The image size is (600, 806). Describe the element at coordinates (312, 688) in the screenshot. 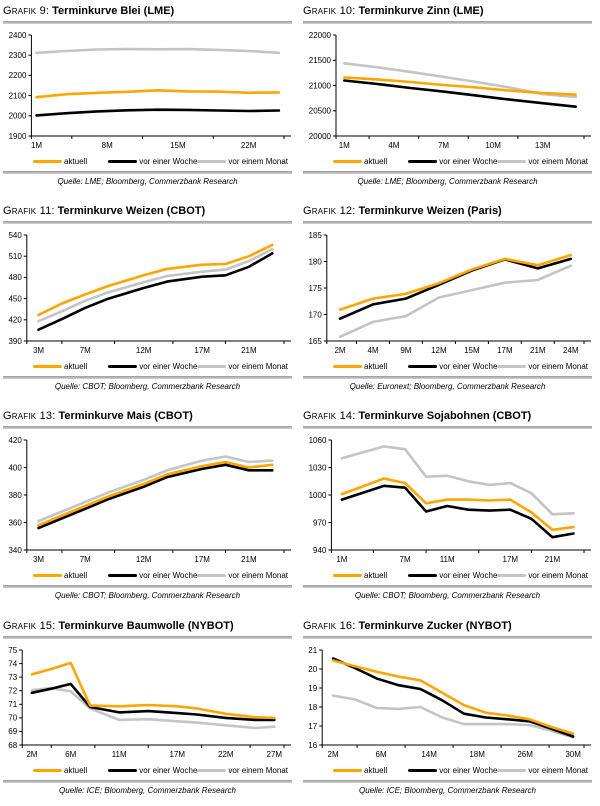

I see `svg-text: 19` at that location.